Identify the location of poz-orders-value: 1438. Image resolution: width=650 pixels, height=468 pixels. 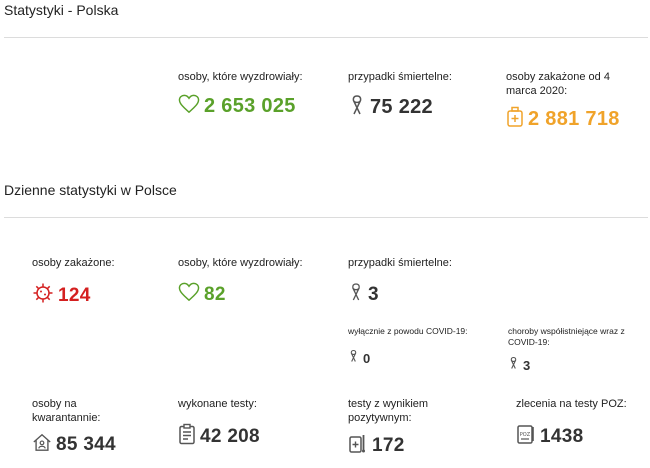
(562, 436).